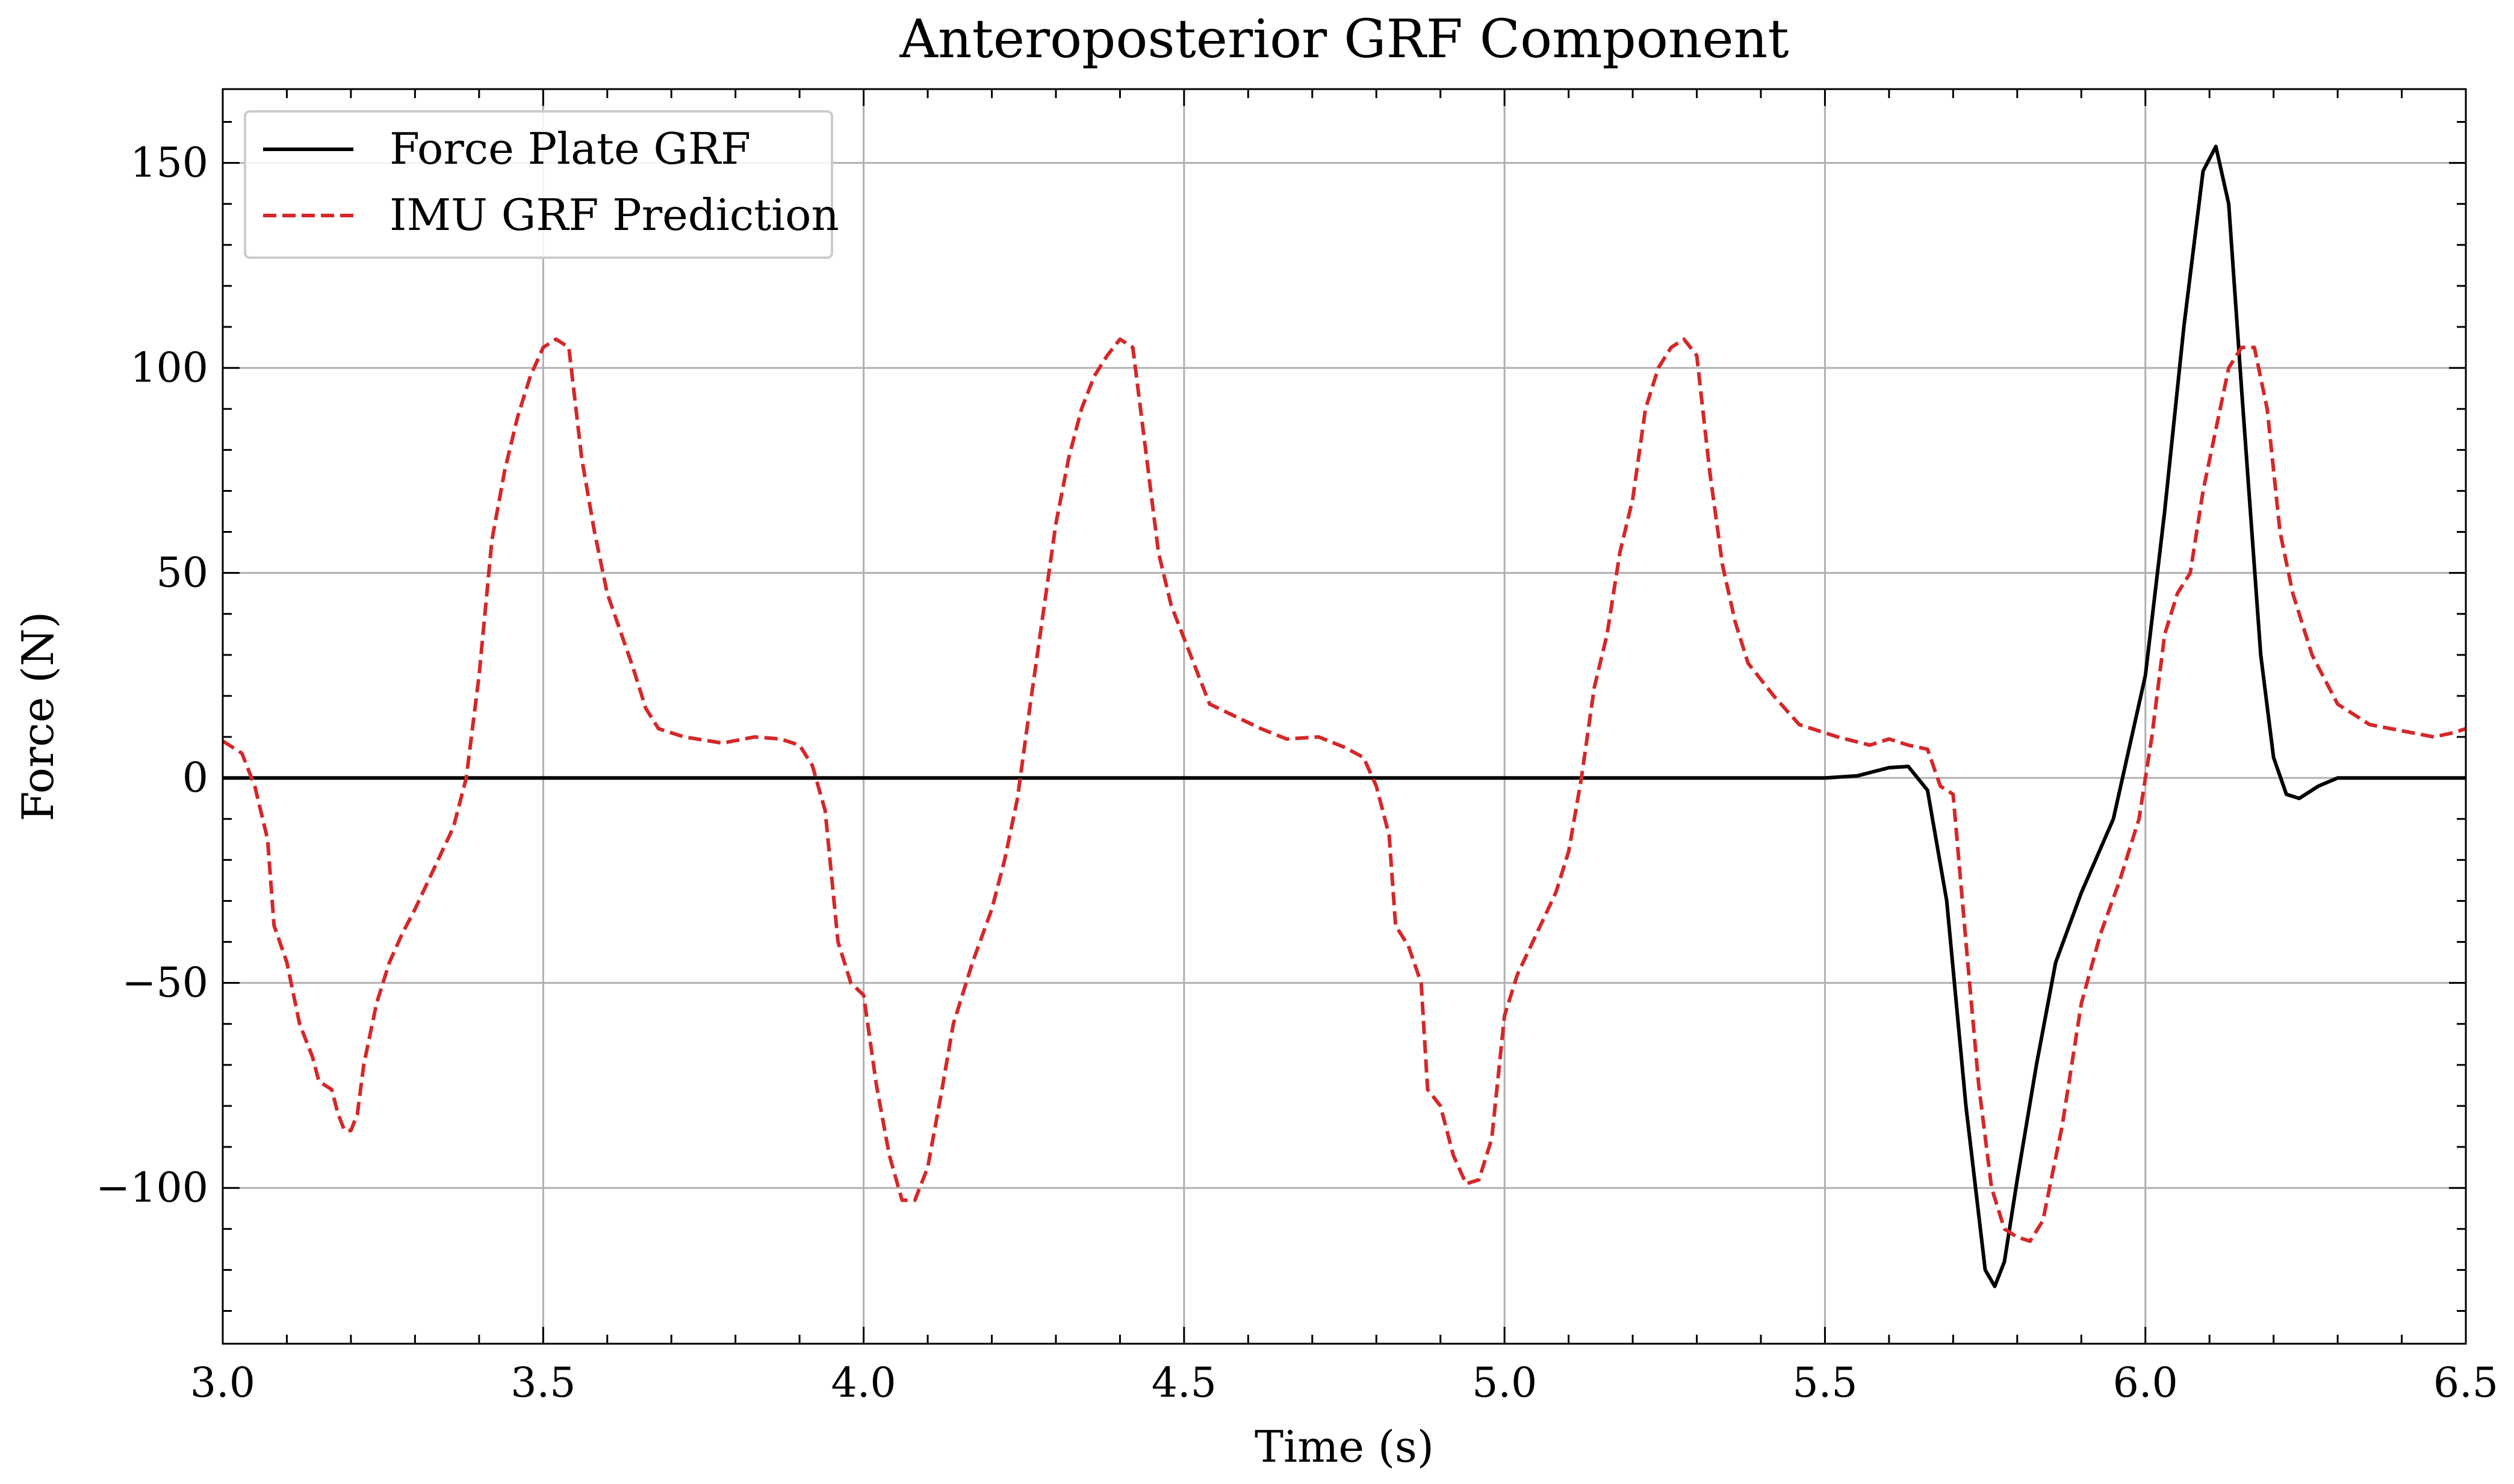 The image size is (2514, 1484). What do you see at coordinates (2465, 1383) in the screenshot?
I see `x-tick-label: 6.5` at bounding box center [2465, 1383].